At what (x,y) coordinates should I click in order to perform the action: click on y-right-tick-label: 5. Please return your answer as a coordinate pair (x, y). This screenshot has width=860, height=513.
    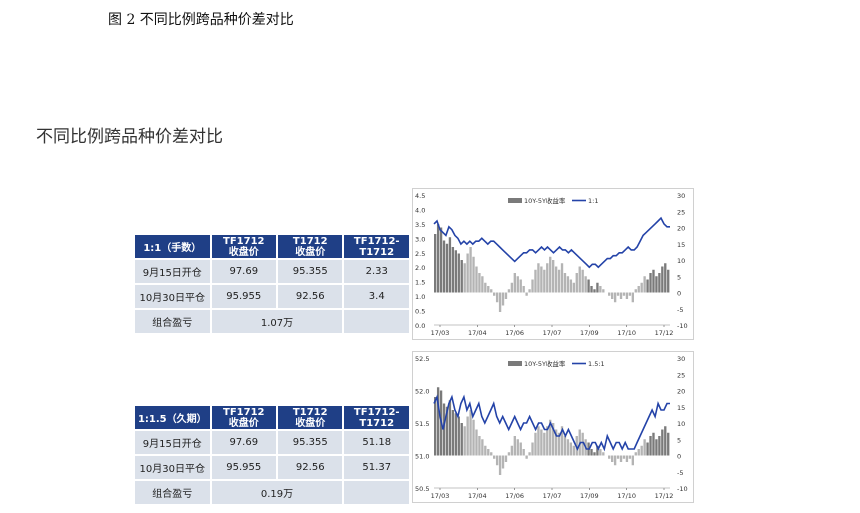
    Looking at the image, I should click on (679, 277).